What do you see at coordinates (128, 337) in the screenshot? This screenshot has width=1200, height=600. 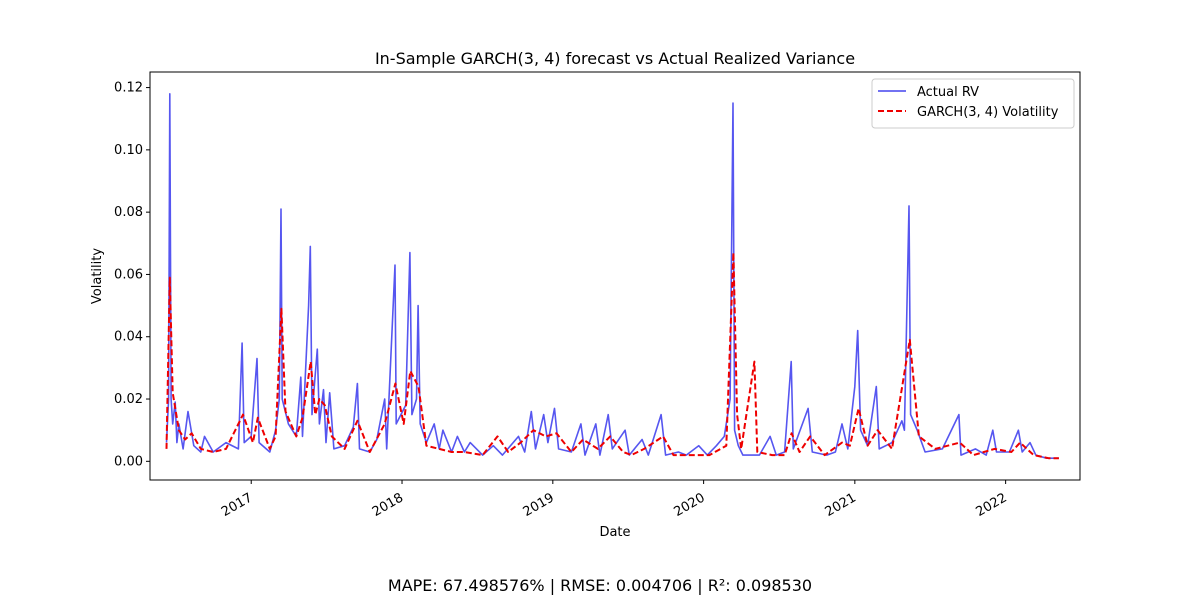 I see `y-tick-label: 0.04` at bounding box center [128, 337].